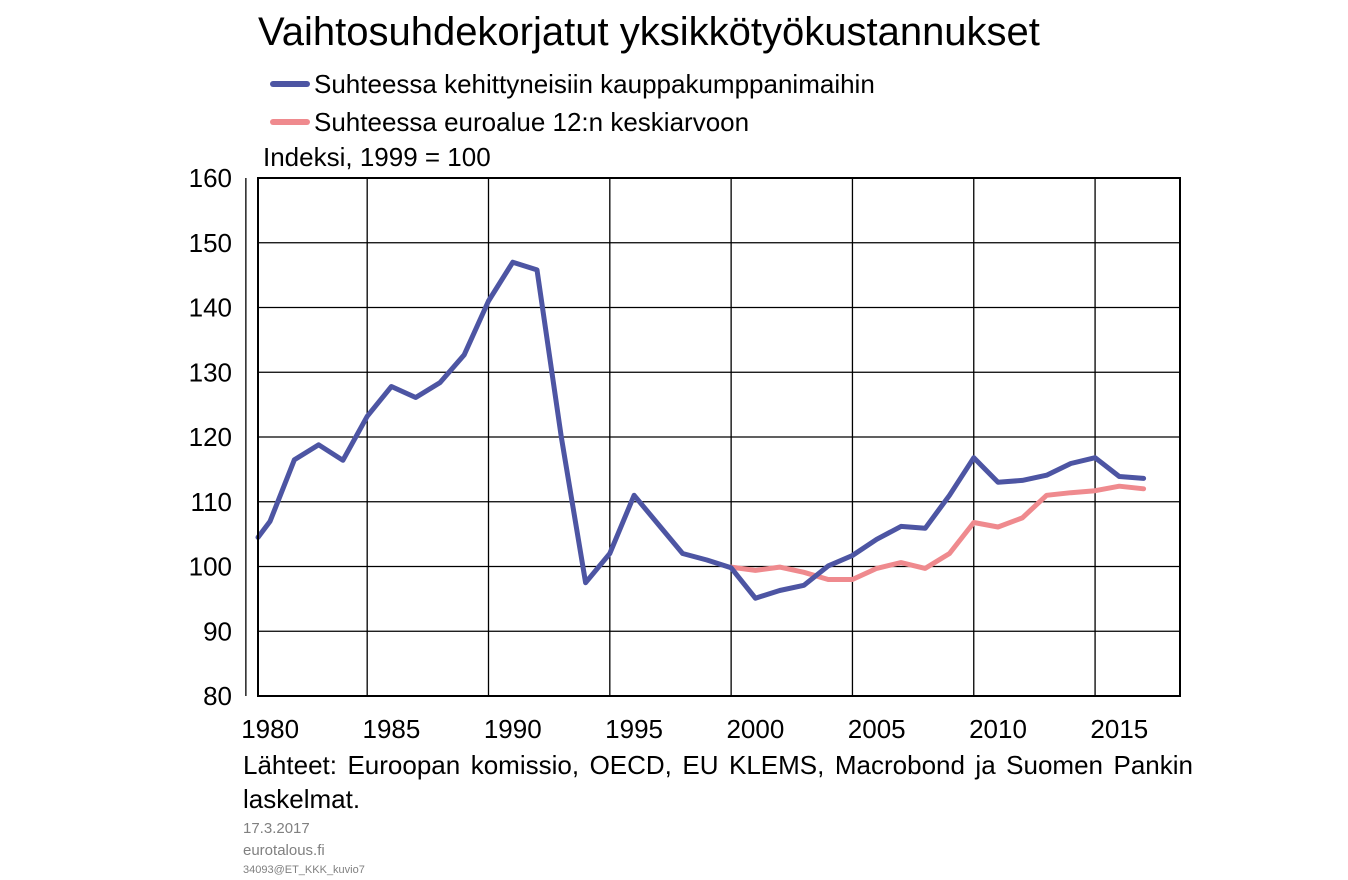 This screenshot has height=880, width=1348. I want to click on site-name: eurotalous.fi, so click(284, 850).